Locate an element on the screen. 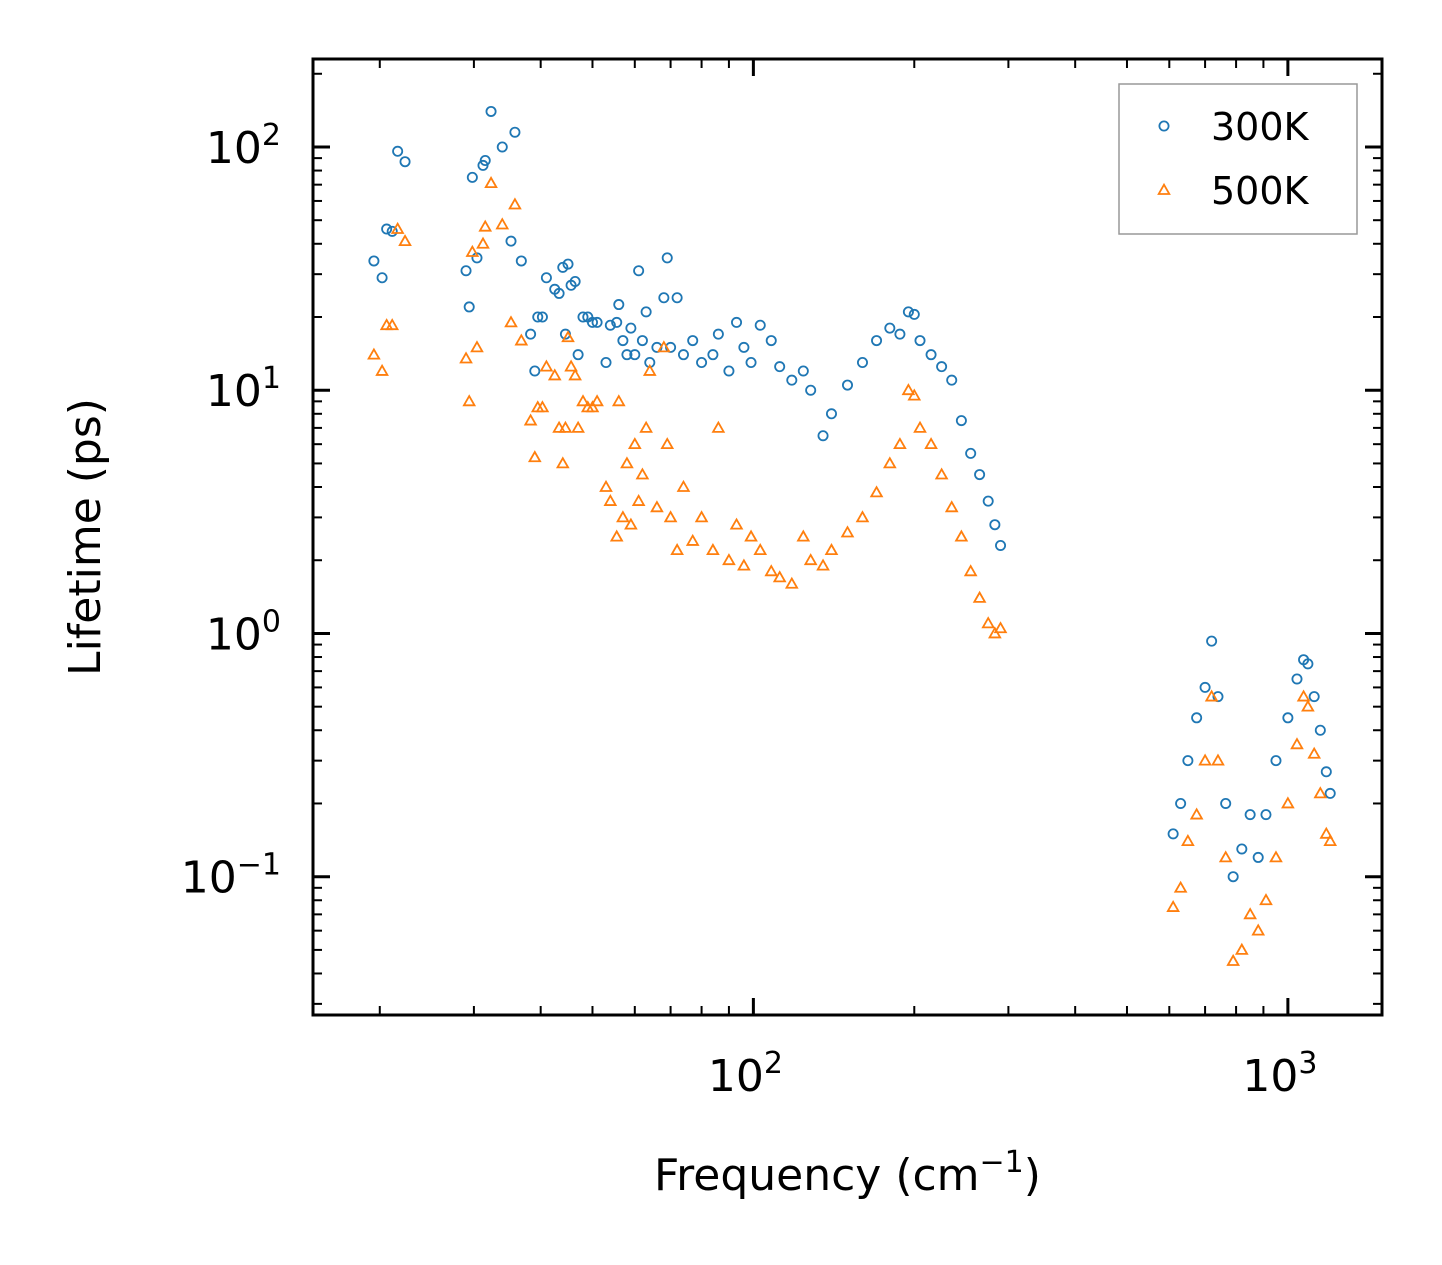 This screenshot has height=1265, width=1442. y-axis-title: Lifetime (ps) is located at coordinates (85, 537).